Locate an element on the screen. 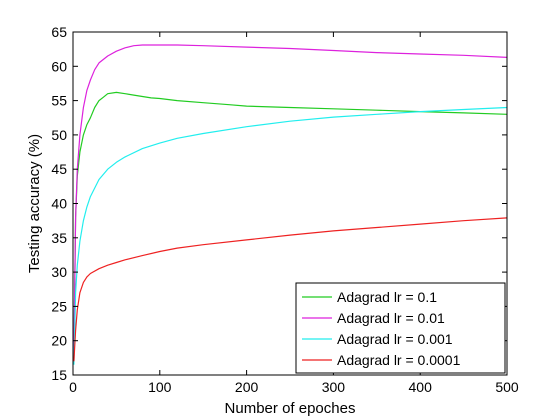 The image size is (560, 420). legend-label-0: Adagrad lr = 0.1 is located at coordinates (387, 297).